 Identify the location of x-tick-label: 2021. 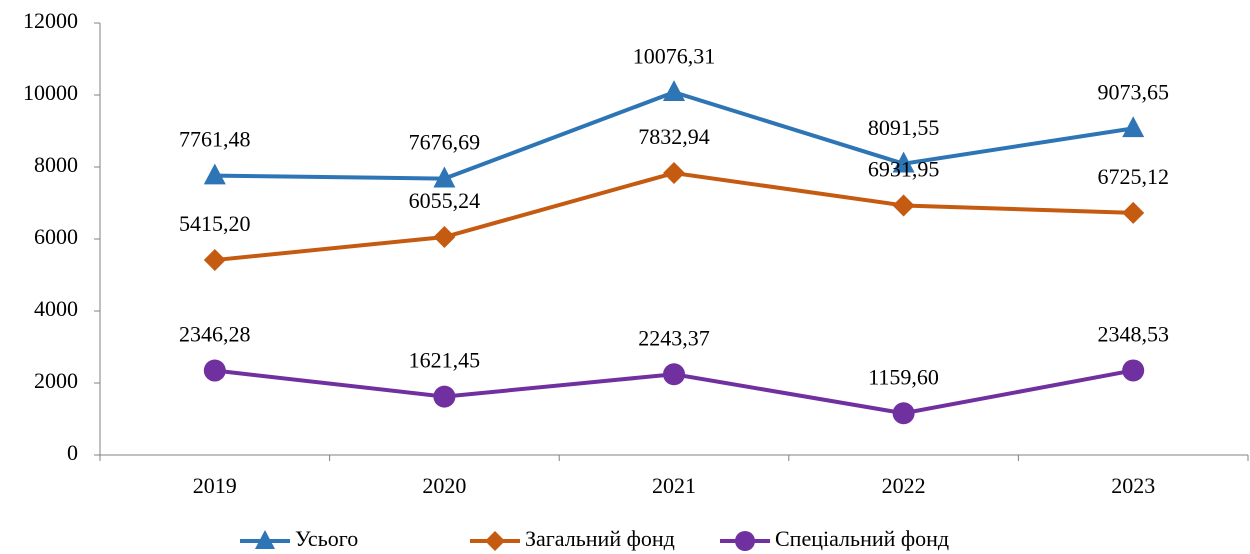
(674, 485).